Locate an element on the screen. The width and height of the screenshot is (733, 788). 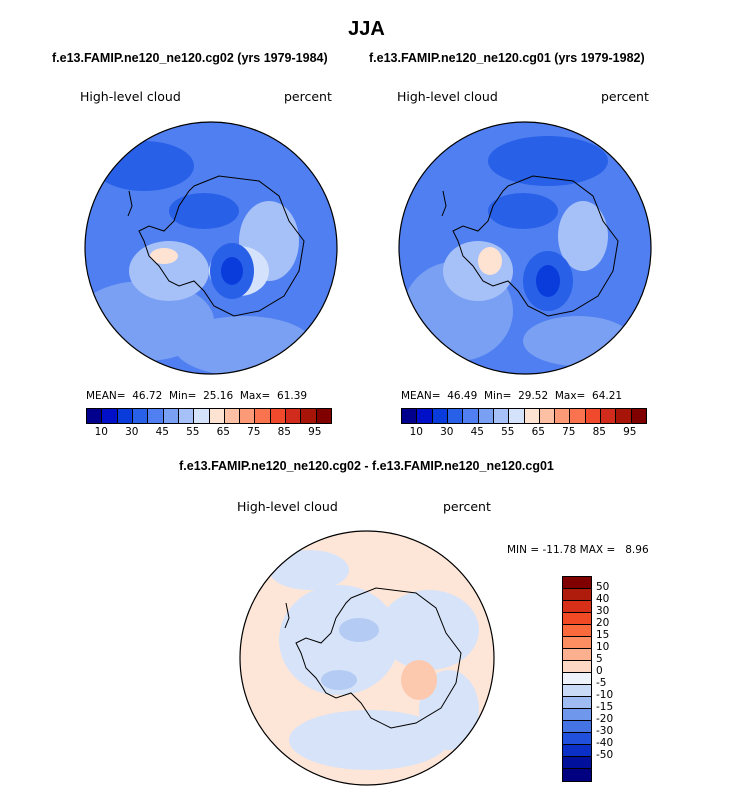
mean-value: 46.49 is located at coordinates (462, 396).